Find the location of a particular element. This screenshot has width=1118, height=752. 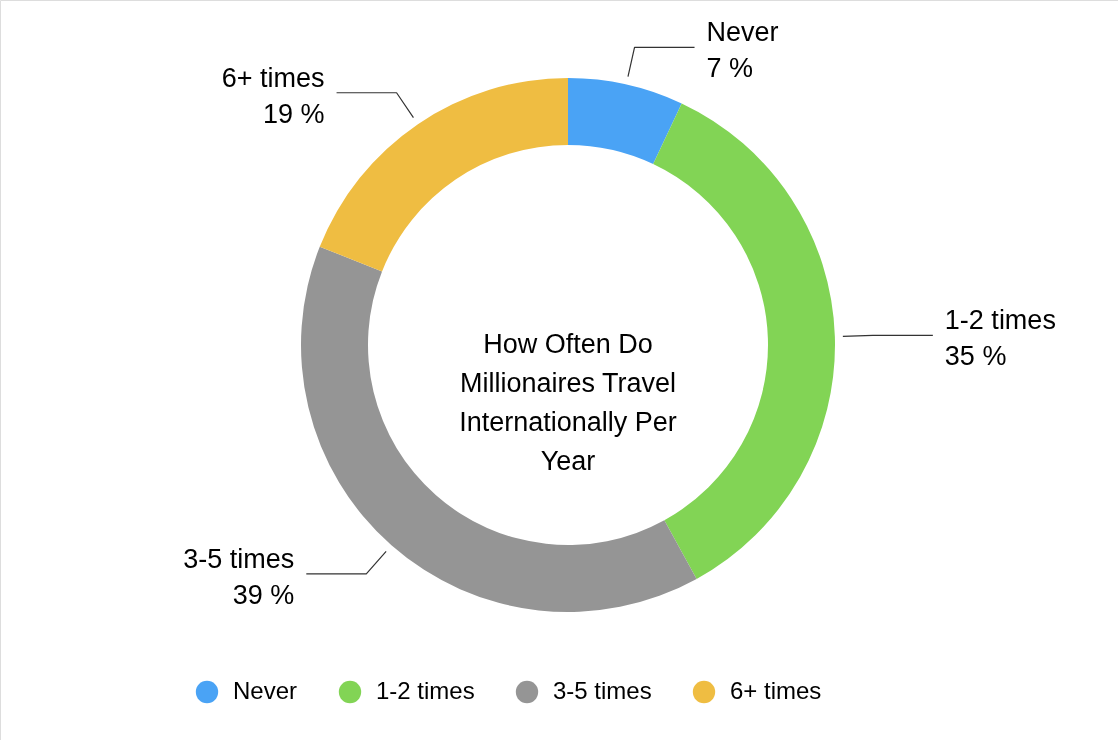

slice-label: 3-5 times is located at coordinates (239, 558).